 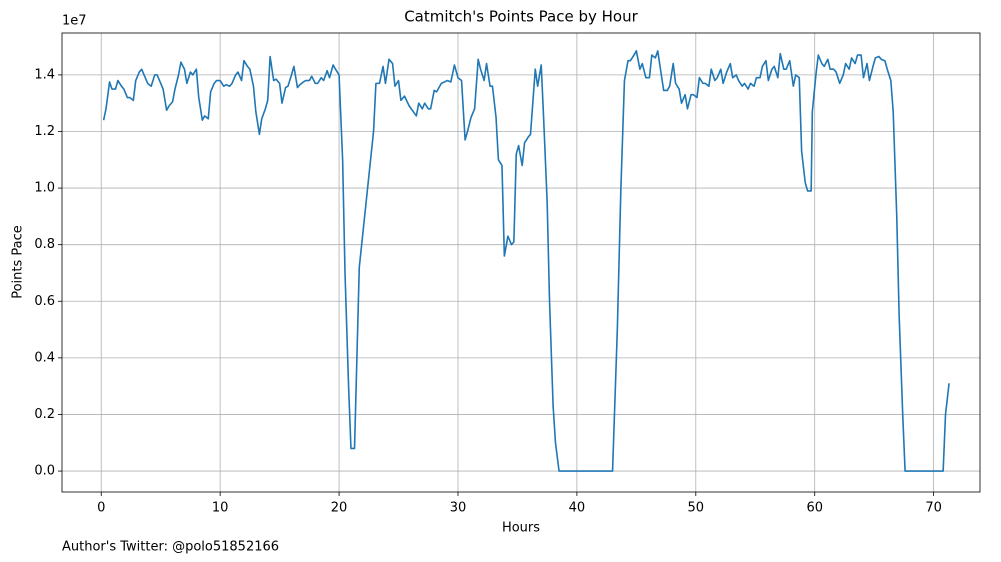 What do you see at coordinates (933, 508) in the screenshot?
I see `x-tick-label: 70` at bounding box center [933, 508].